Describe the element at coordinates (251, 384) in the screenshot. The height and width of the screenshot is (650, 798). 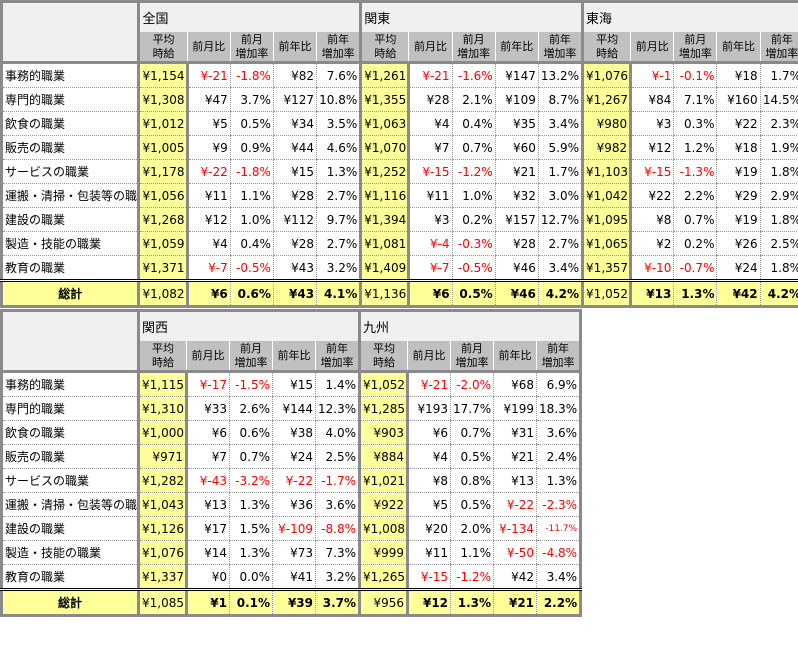
I see `cell-mom-rate: -1.5%` at that location.